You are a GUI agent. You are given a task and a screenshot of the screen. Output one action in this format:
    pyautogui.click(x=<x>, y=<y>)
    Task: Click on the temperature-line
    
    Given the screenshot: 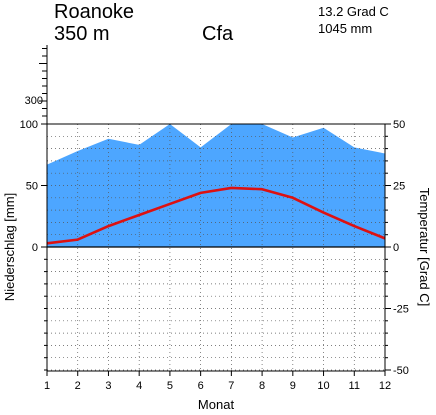 What is the action you would take?
    pyautogui.click(x=216, y=215)
    